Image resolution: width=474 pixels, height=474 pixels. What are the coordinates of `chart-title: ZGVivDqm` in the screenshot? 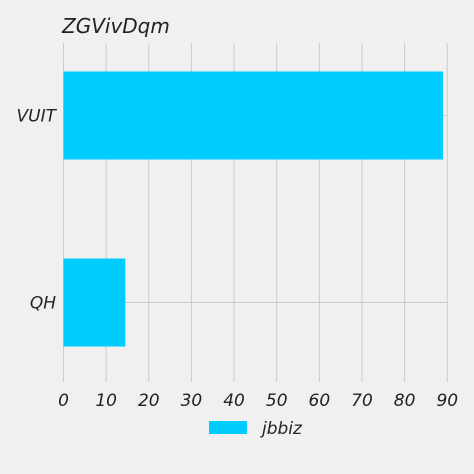 It's located at (115, 26).